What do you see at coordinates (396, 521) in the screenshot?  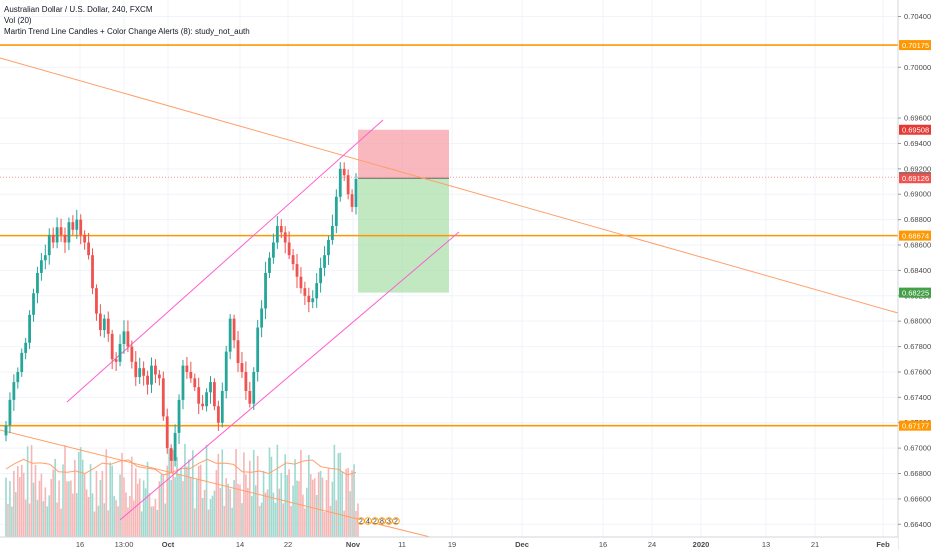 I see `event-marker` at bounding box center [396, 521].